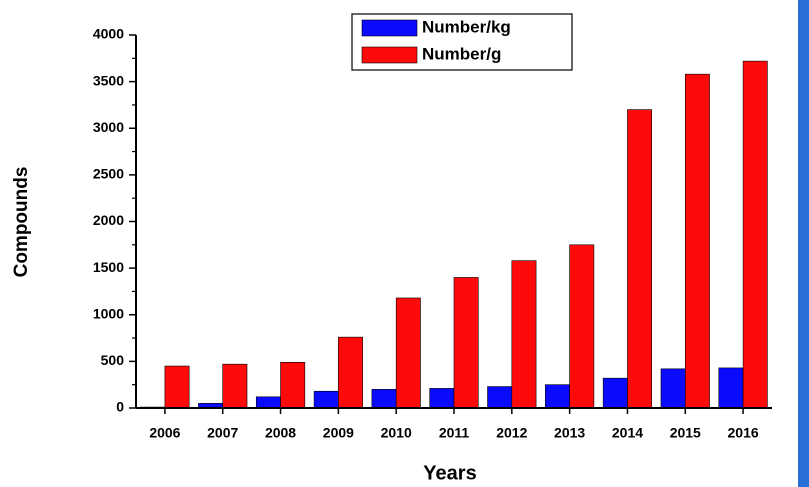  Describe the element at coordinates (222, 433) in the screenshot. I see `x-tick-label: 2007` at that location.